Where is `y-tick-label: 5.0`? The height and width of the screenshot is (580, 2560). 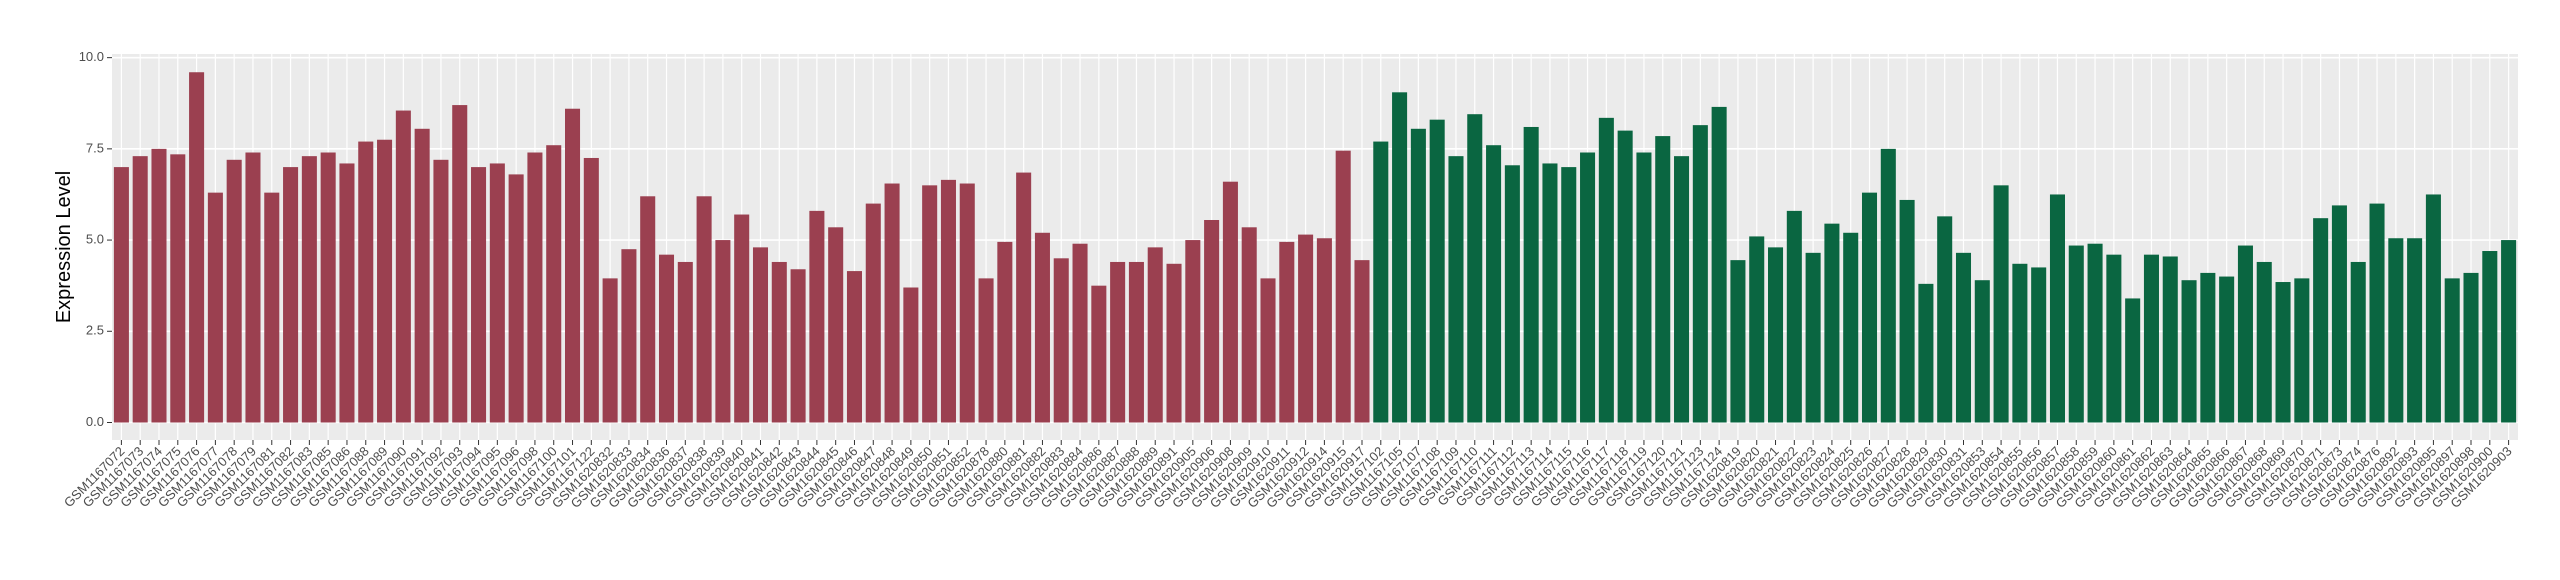 y-tick-label: 5.0 is located at coordinates (95, 239).